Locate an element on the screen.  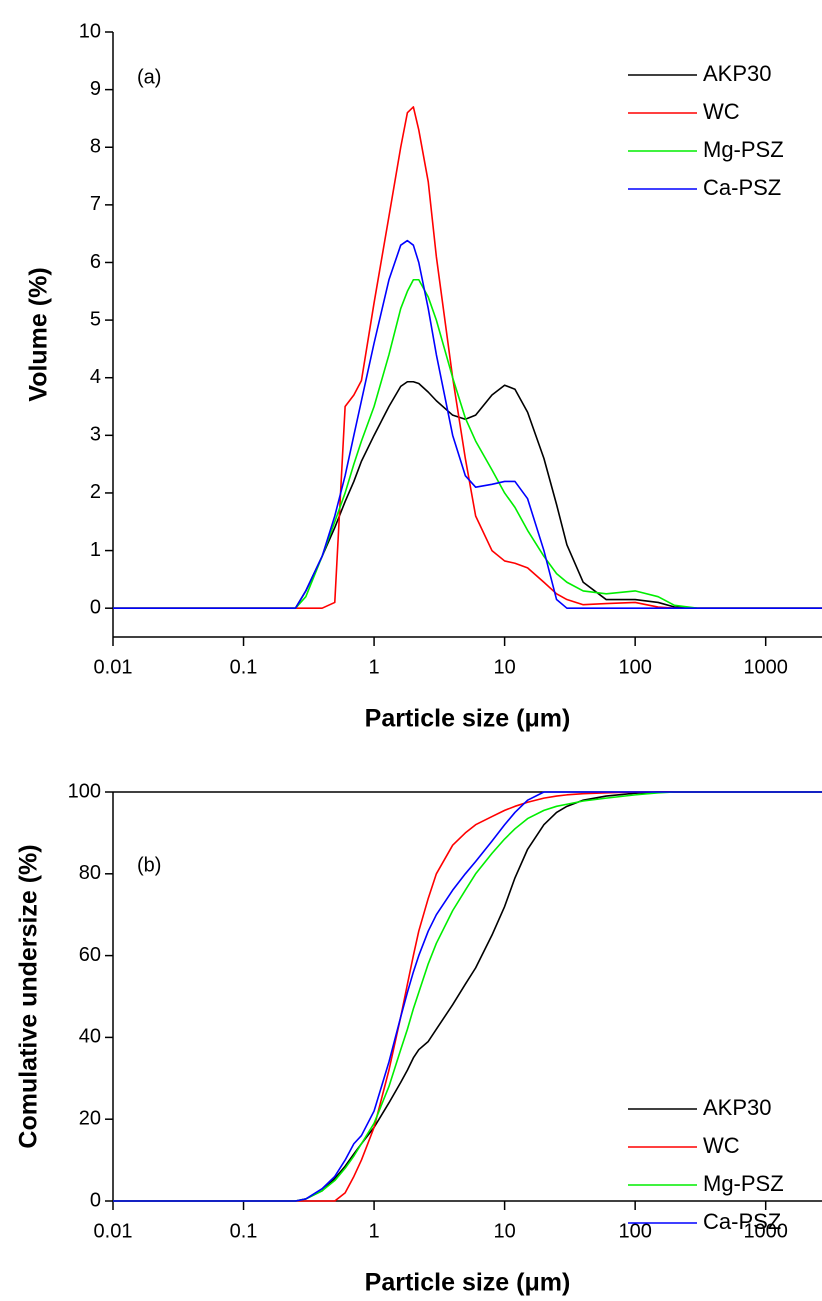
y-tick-label: 7 is located at coordinates (95, 204).